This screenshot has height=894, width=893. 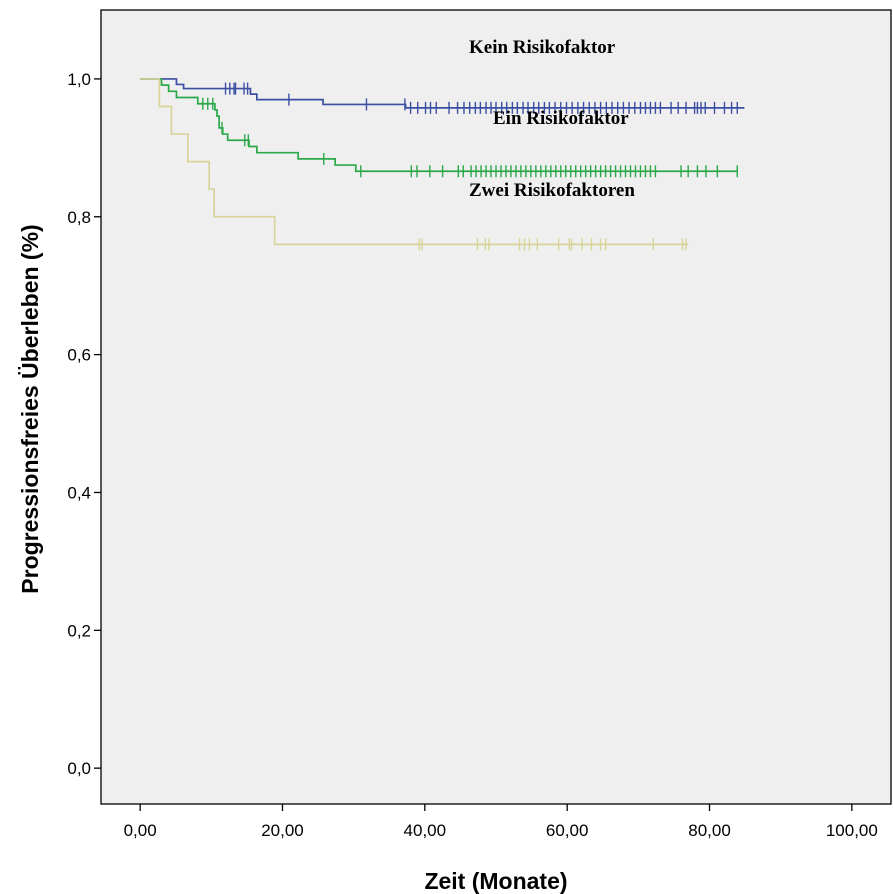 What do you see at coordinates (79, 355) in the screenshot?
I see `y-tick-label: 0,6` at bounding box center [79, 355].